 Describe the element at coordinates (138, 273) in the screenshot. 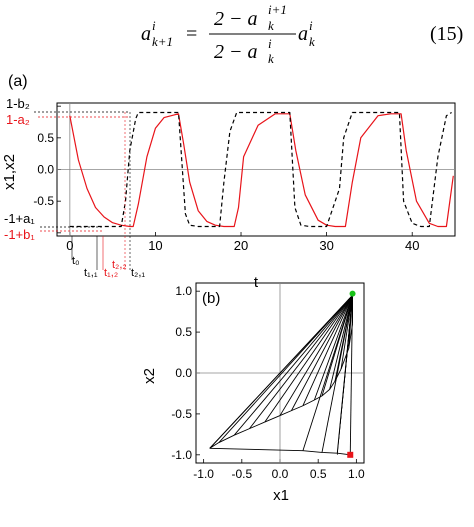

I see `marker-t21: t₂,₁` at that location.